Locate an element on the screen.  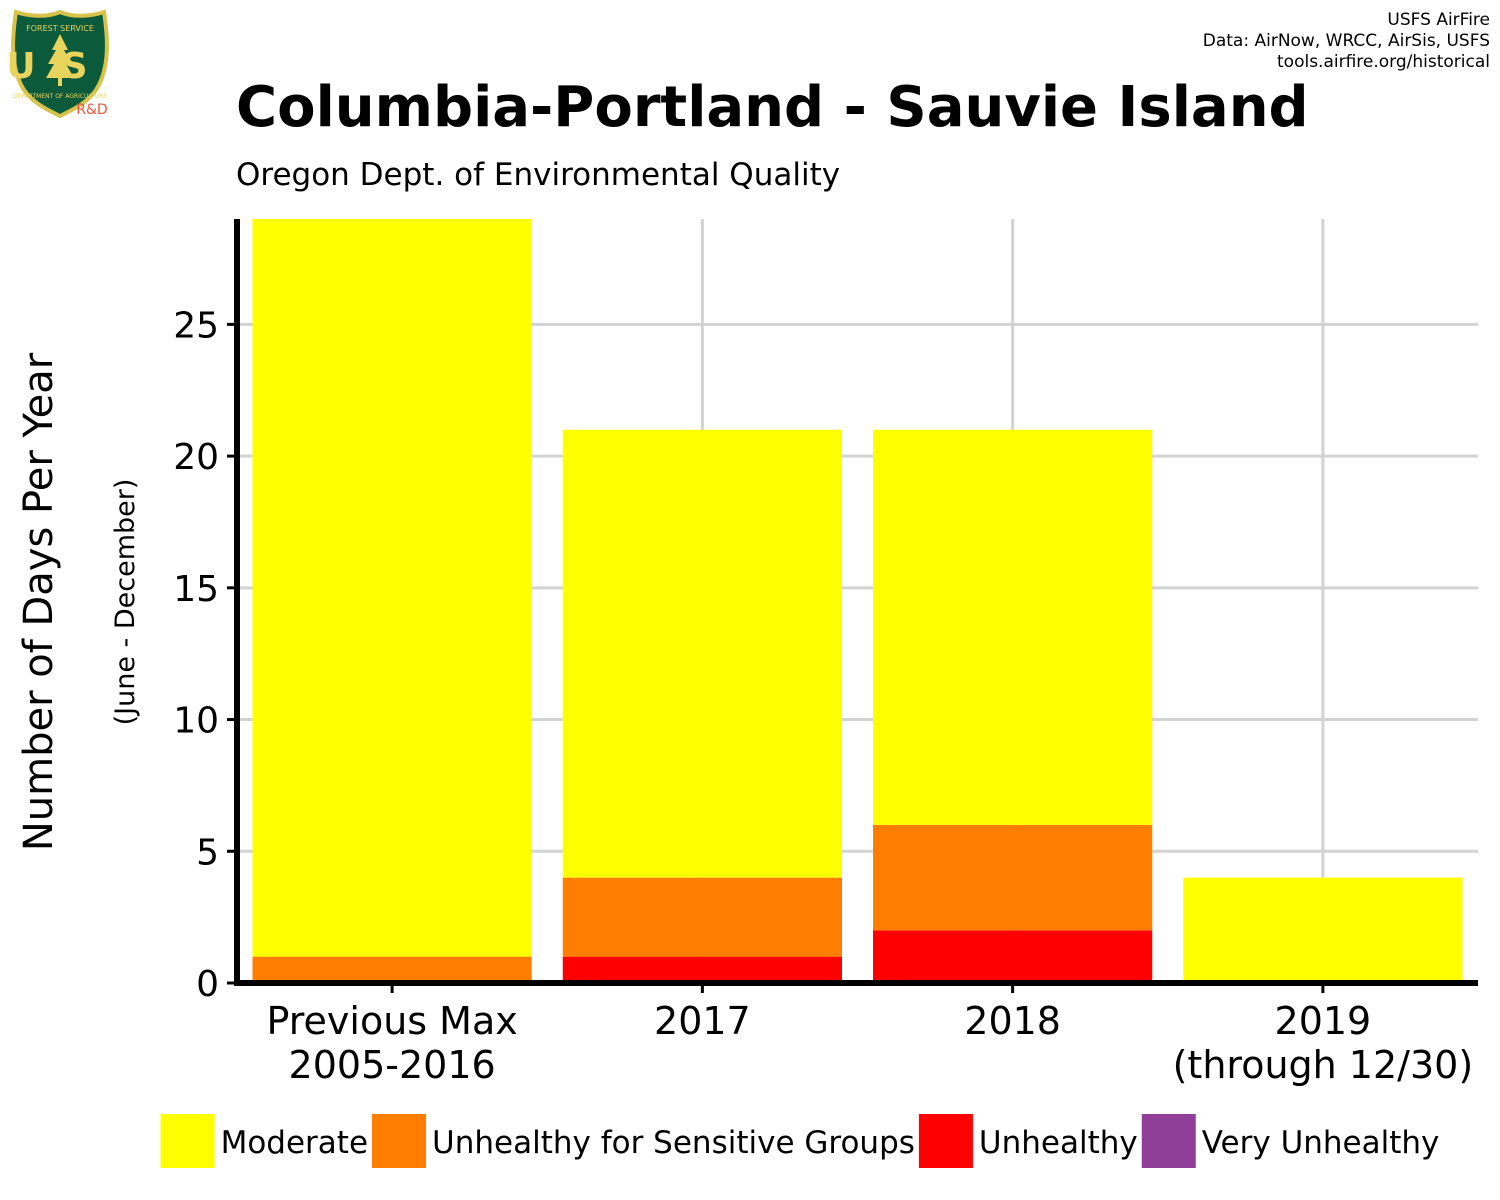
x-tick-label: 2018 is located at coordinates (1012, 1021).